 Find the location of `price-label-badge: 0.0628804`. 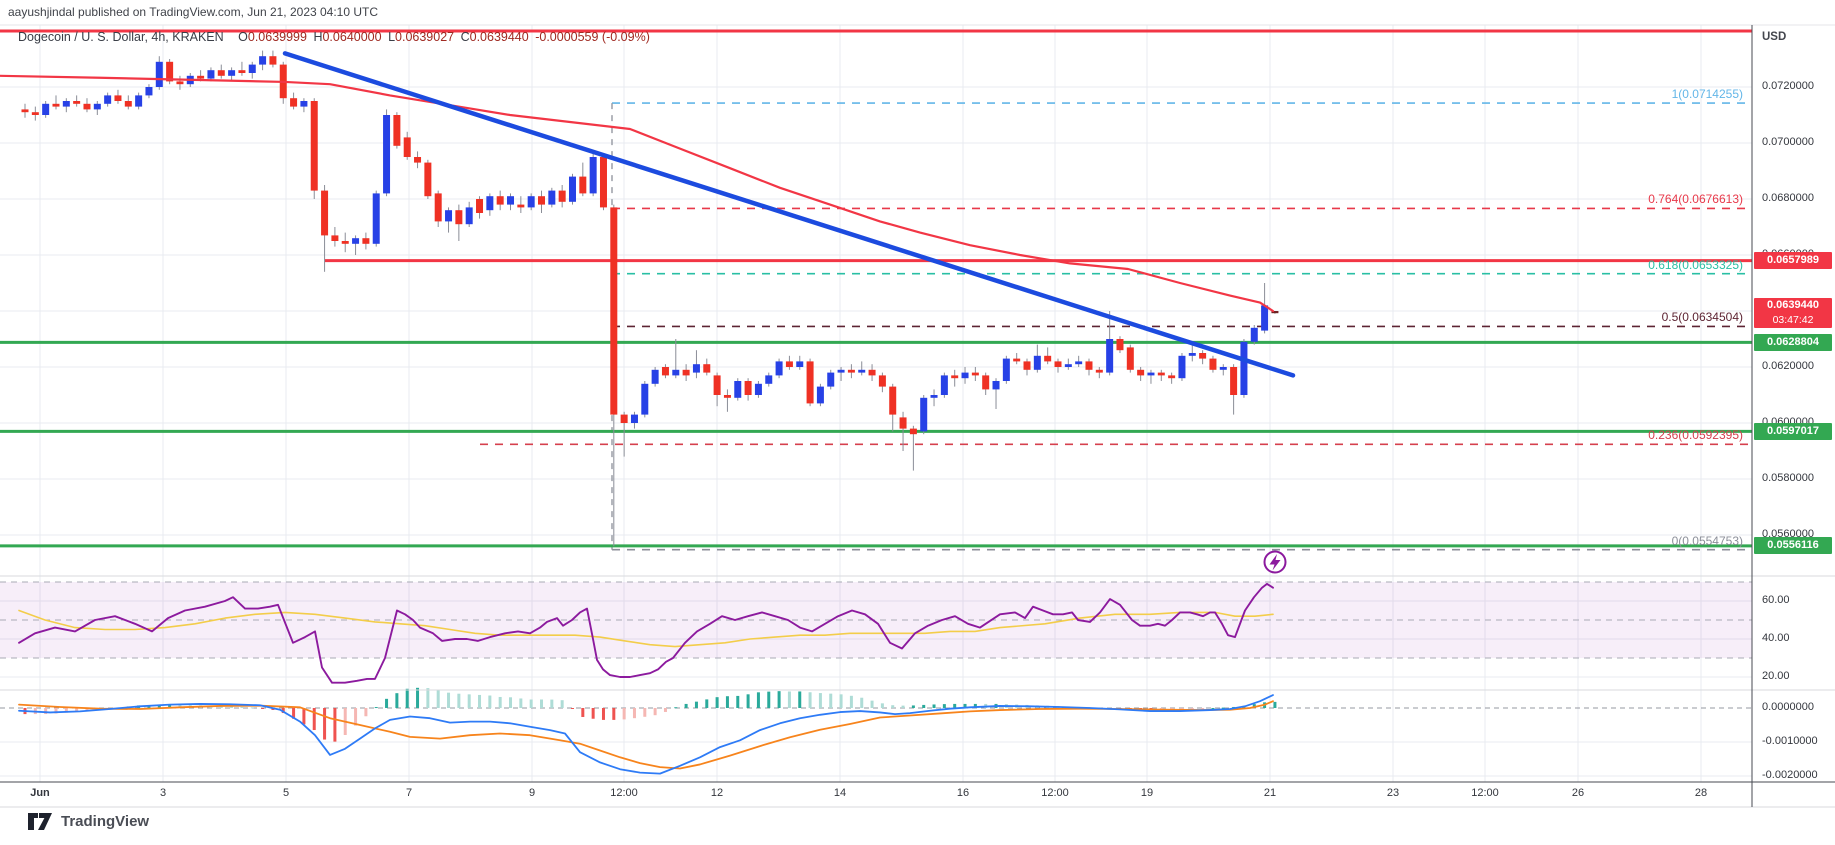

price-label-badge: 0.0628804 is located at coordinates (1793, 342).